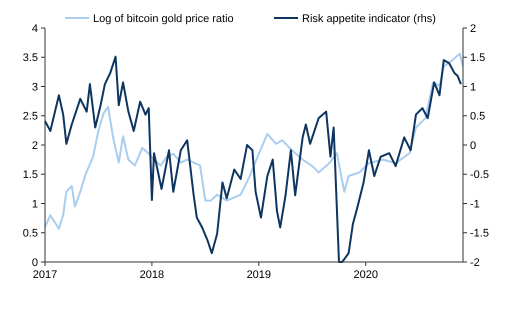  I want to click on x-tick-label: 2018, so click(152, 275).